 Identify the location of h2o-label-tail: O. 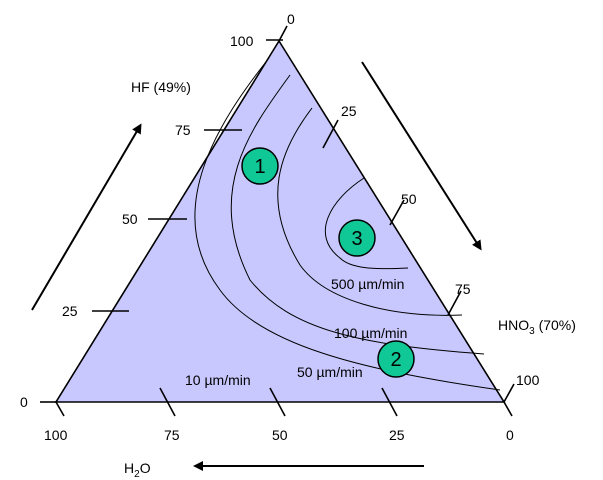
(145, 468).